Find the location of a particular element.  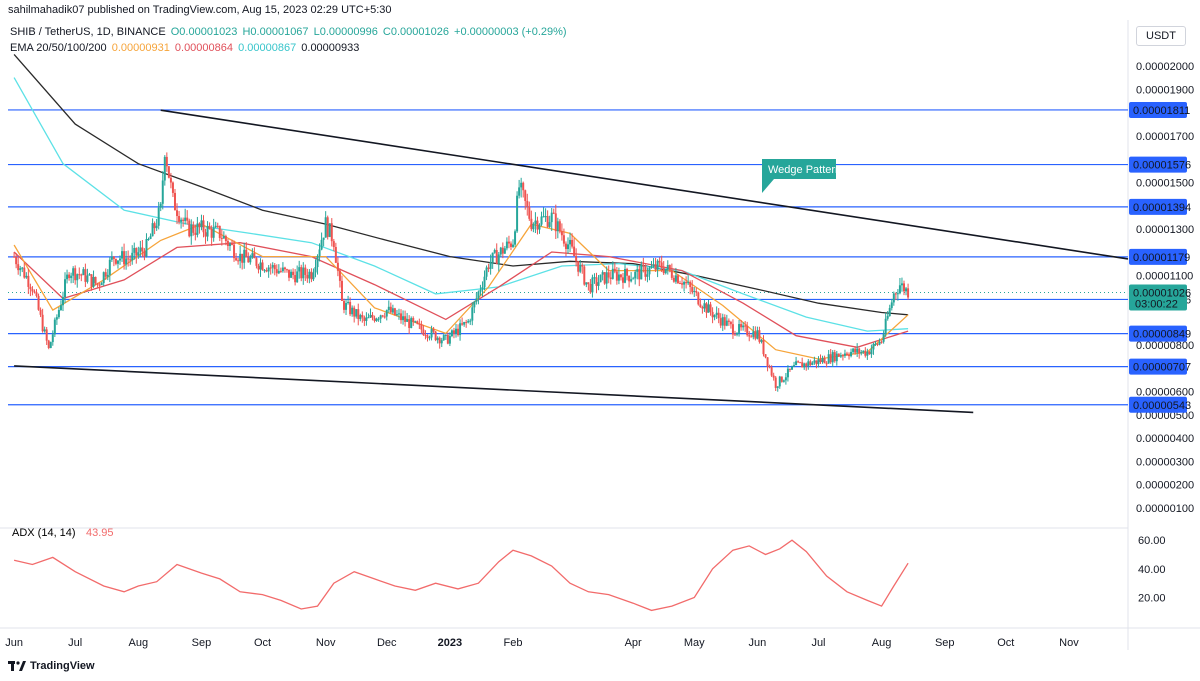

ema100-value: 0.00000867 is located at coordinates (267, 48).